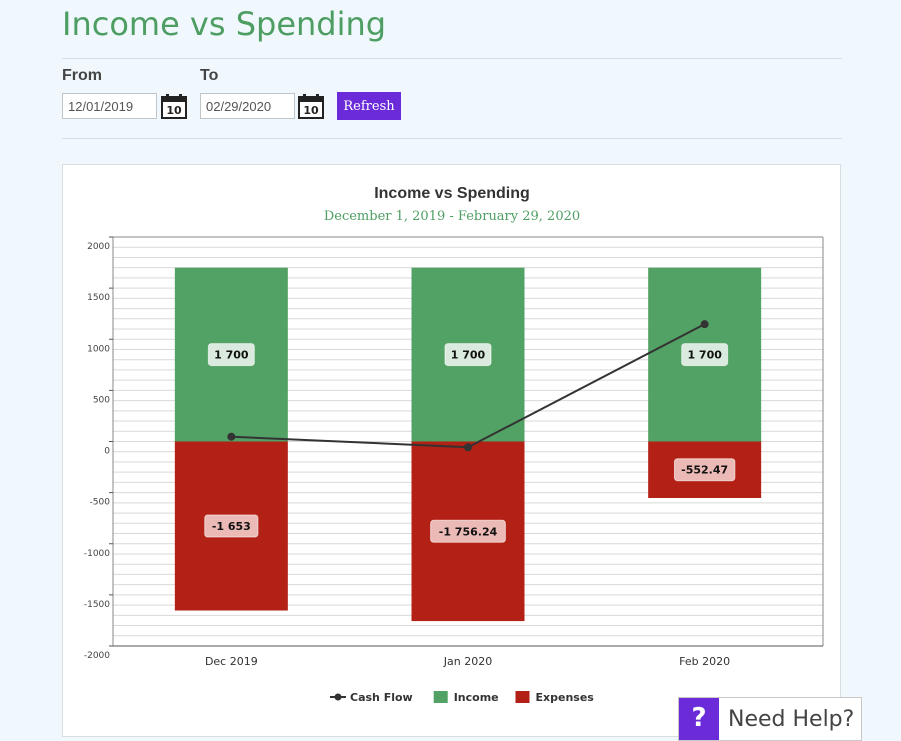 The image size is (901, 741). I want to click on help-icon: ?, so click(699, 719).